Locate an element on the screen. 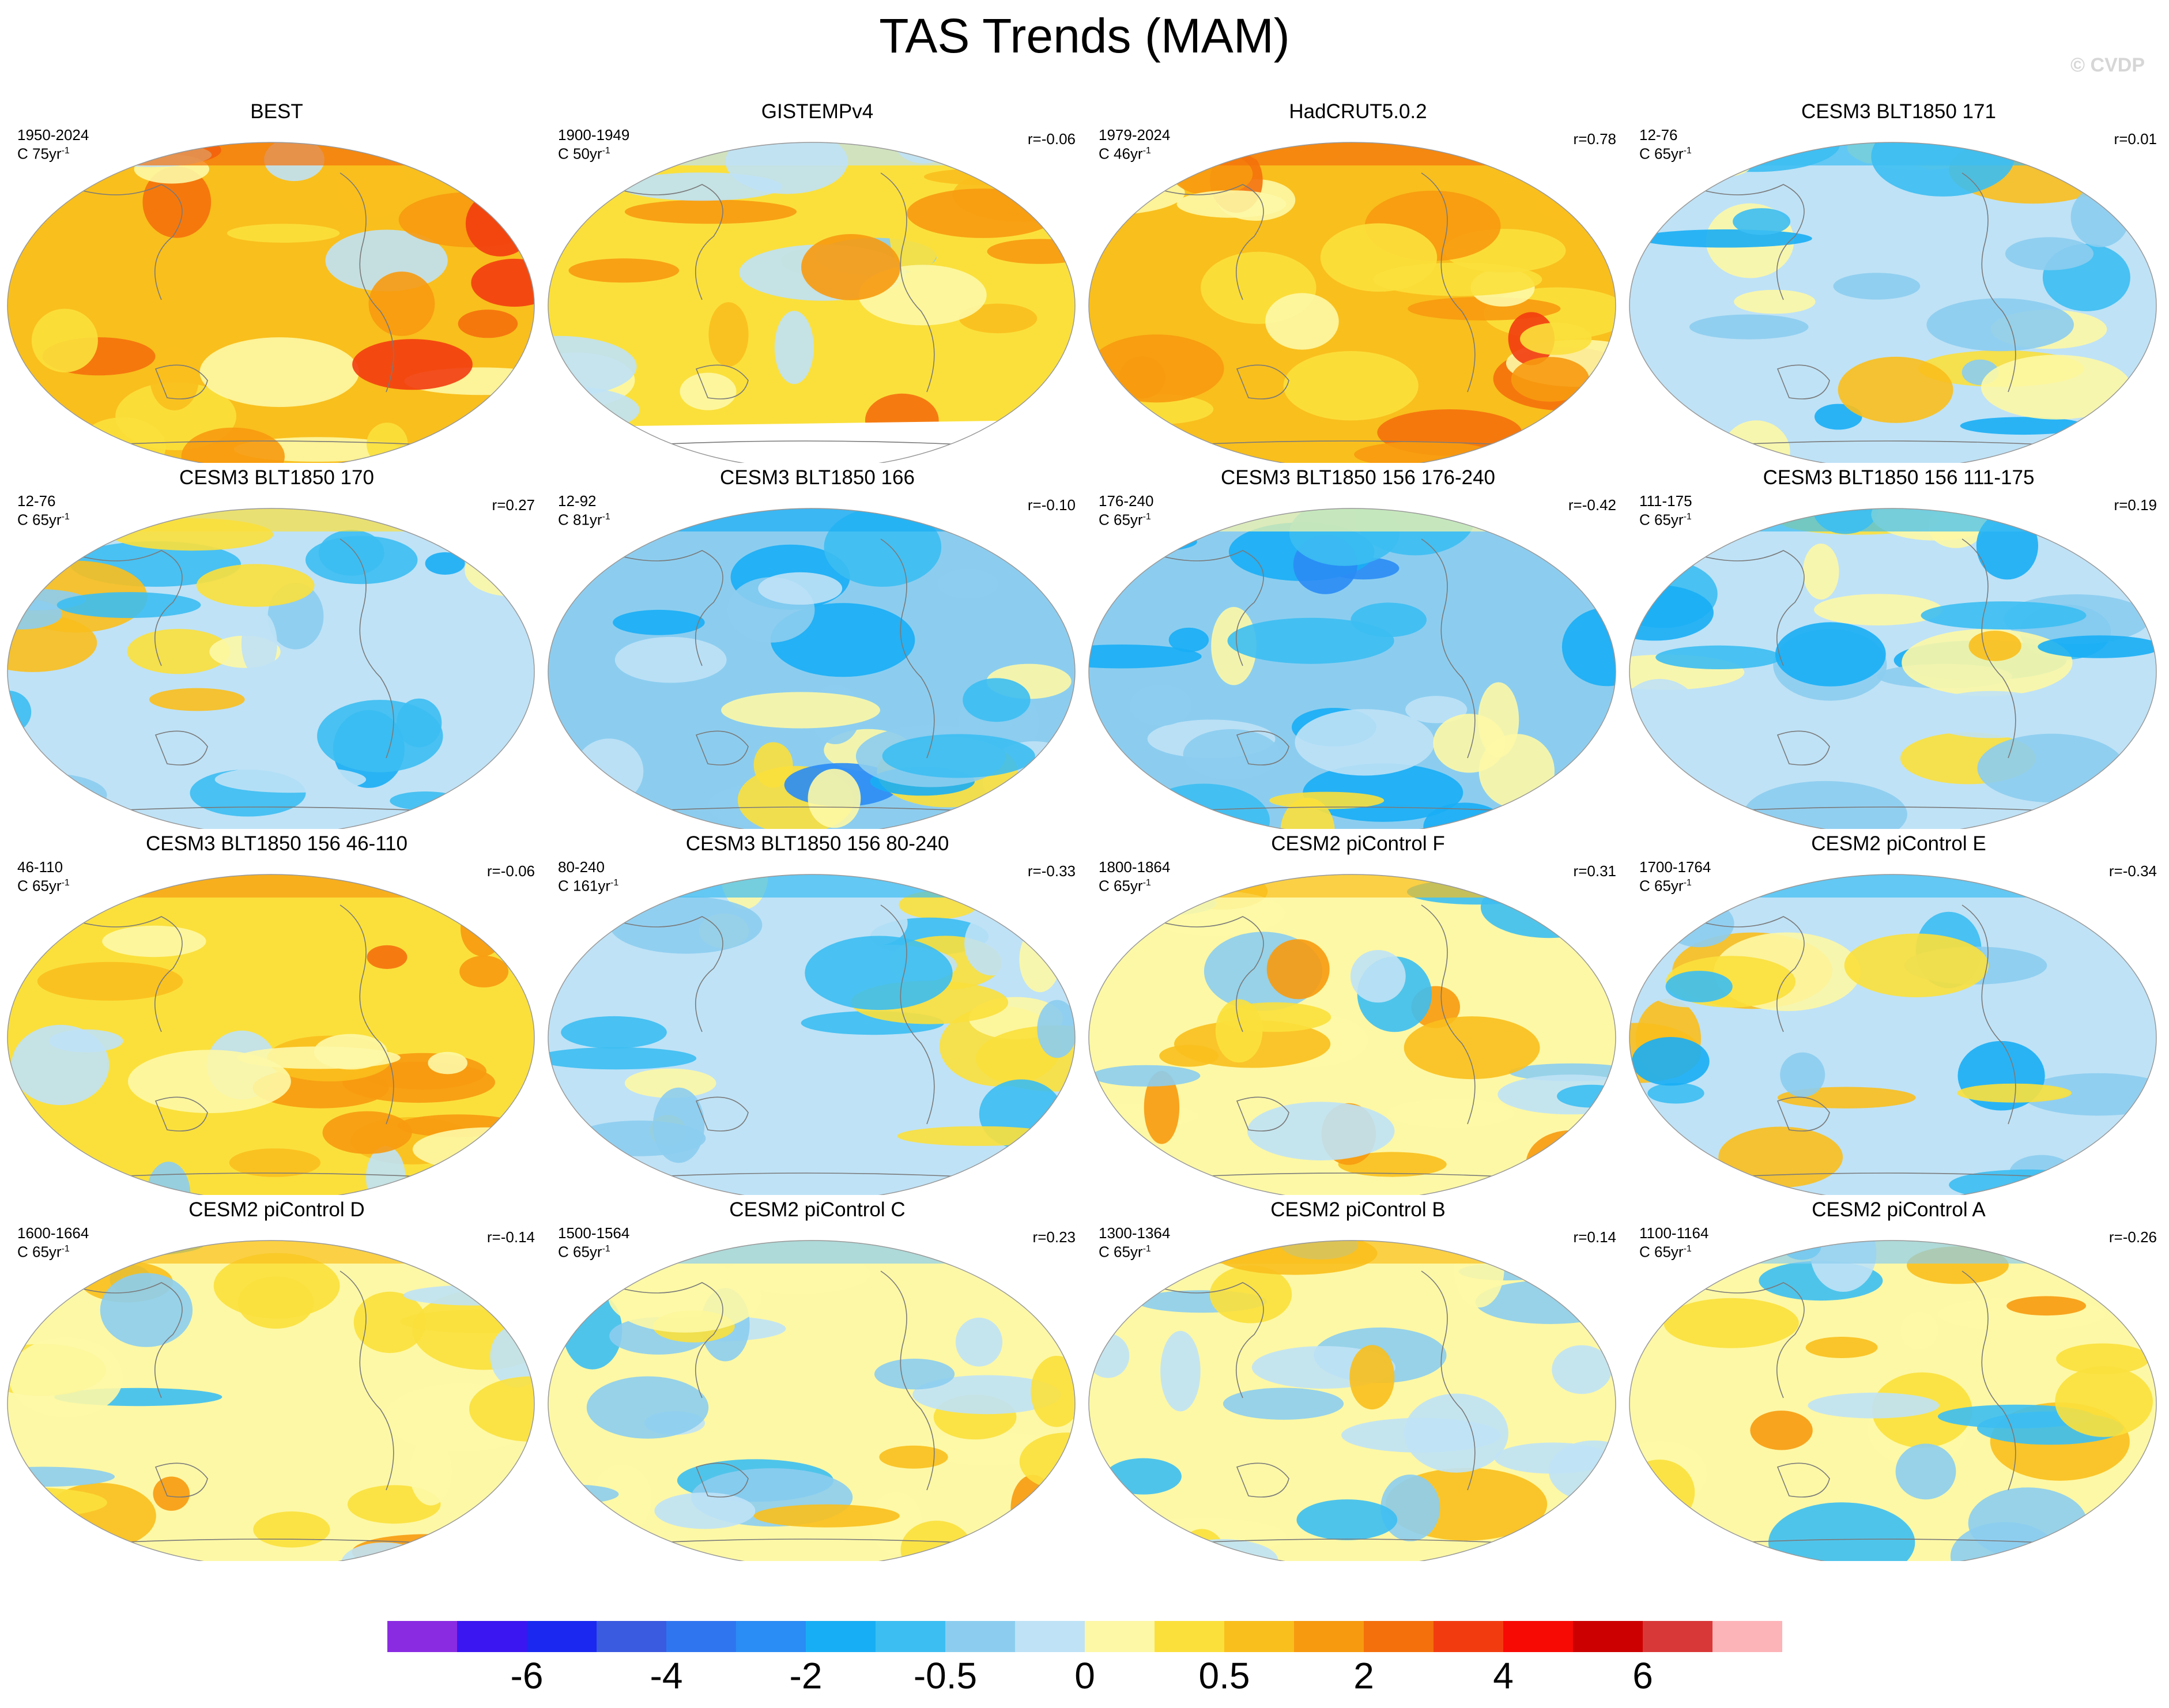  pattern-correlation: r=0.23 is located at coordinates (1054, 1237).